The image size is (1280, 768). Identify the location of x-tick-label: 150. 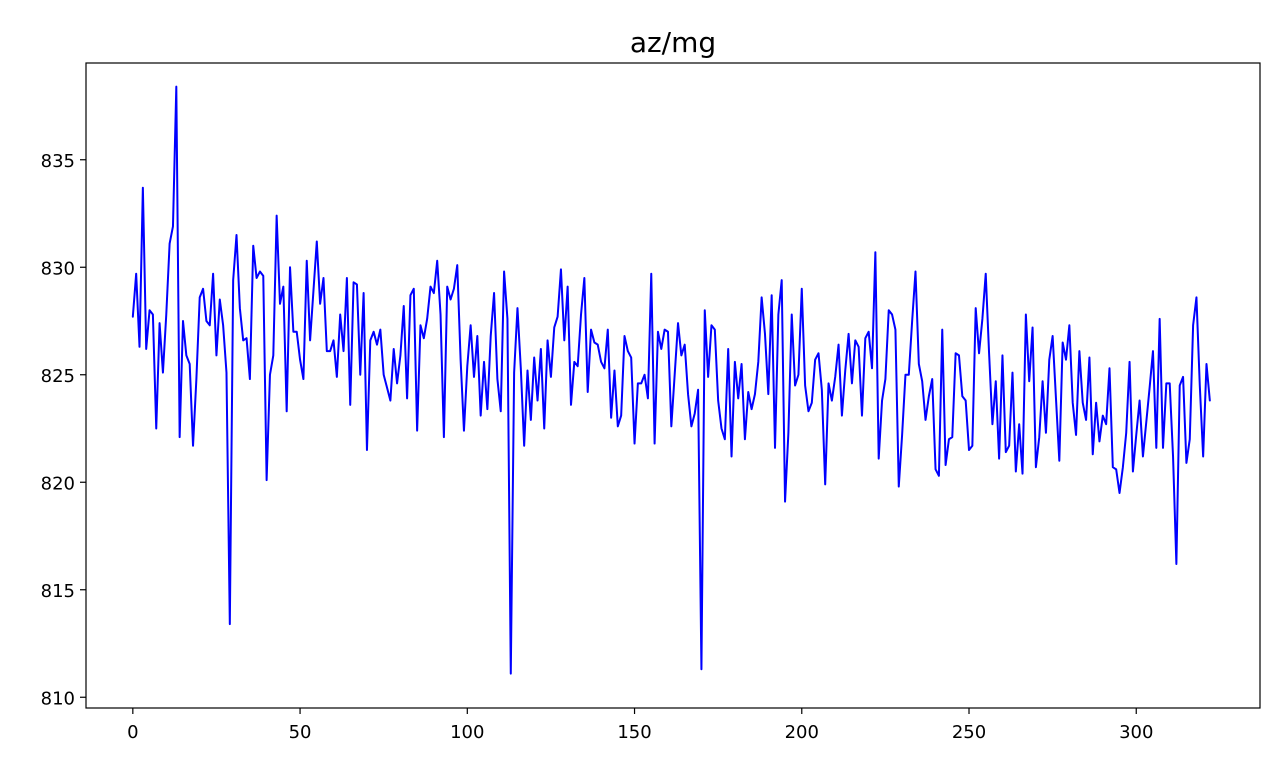
(634, 732).